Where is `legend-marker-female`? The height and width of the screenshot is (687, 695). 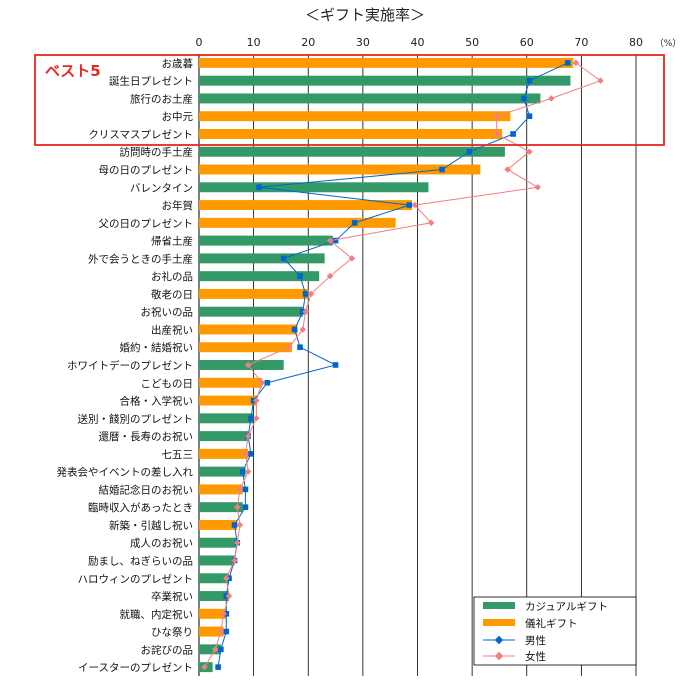 legend-marker-female is located at coordinates (499, 656).